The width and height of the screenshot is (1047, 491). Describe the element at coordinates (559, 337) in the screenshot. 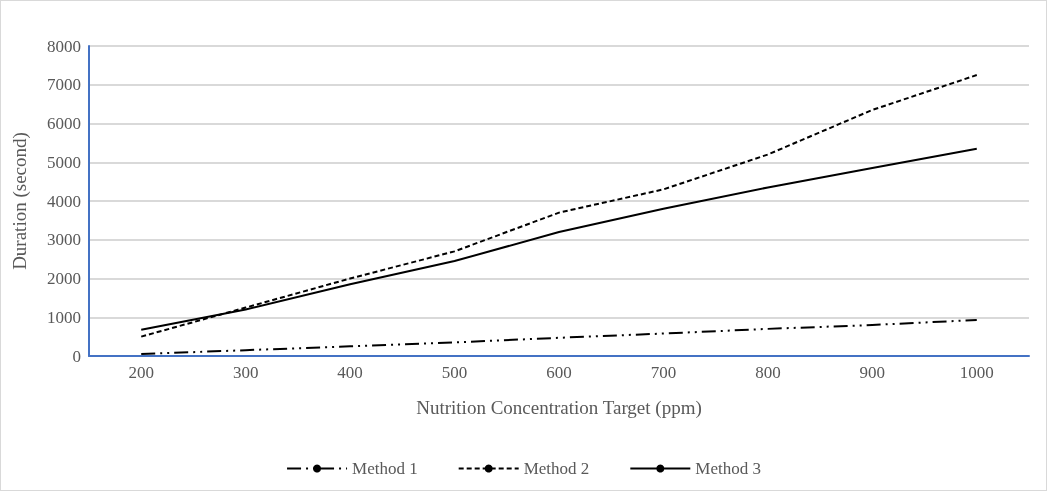

I see `line-series` at that location.